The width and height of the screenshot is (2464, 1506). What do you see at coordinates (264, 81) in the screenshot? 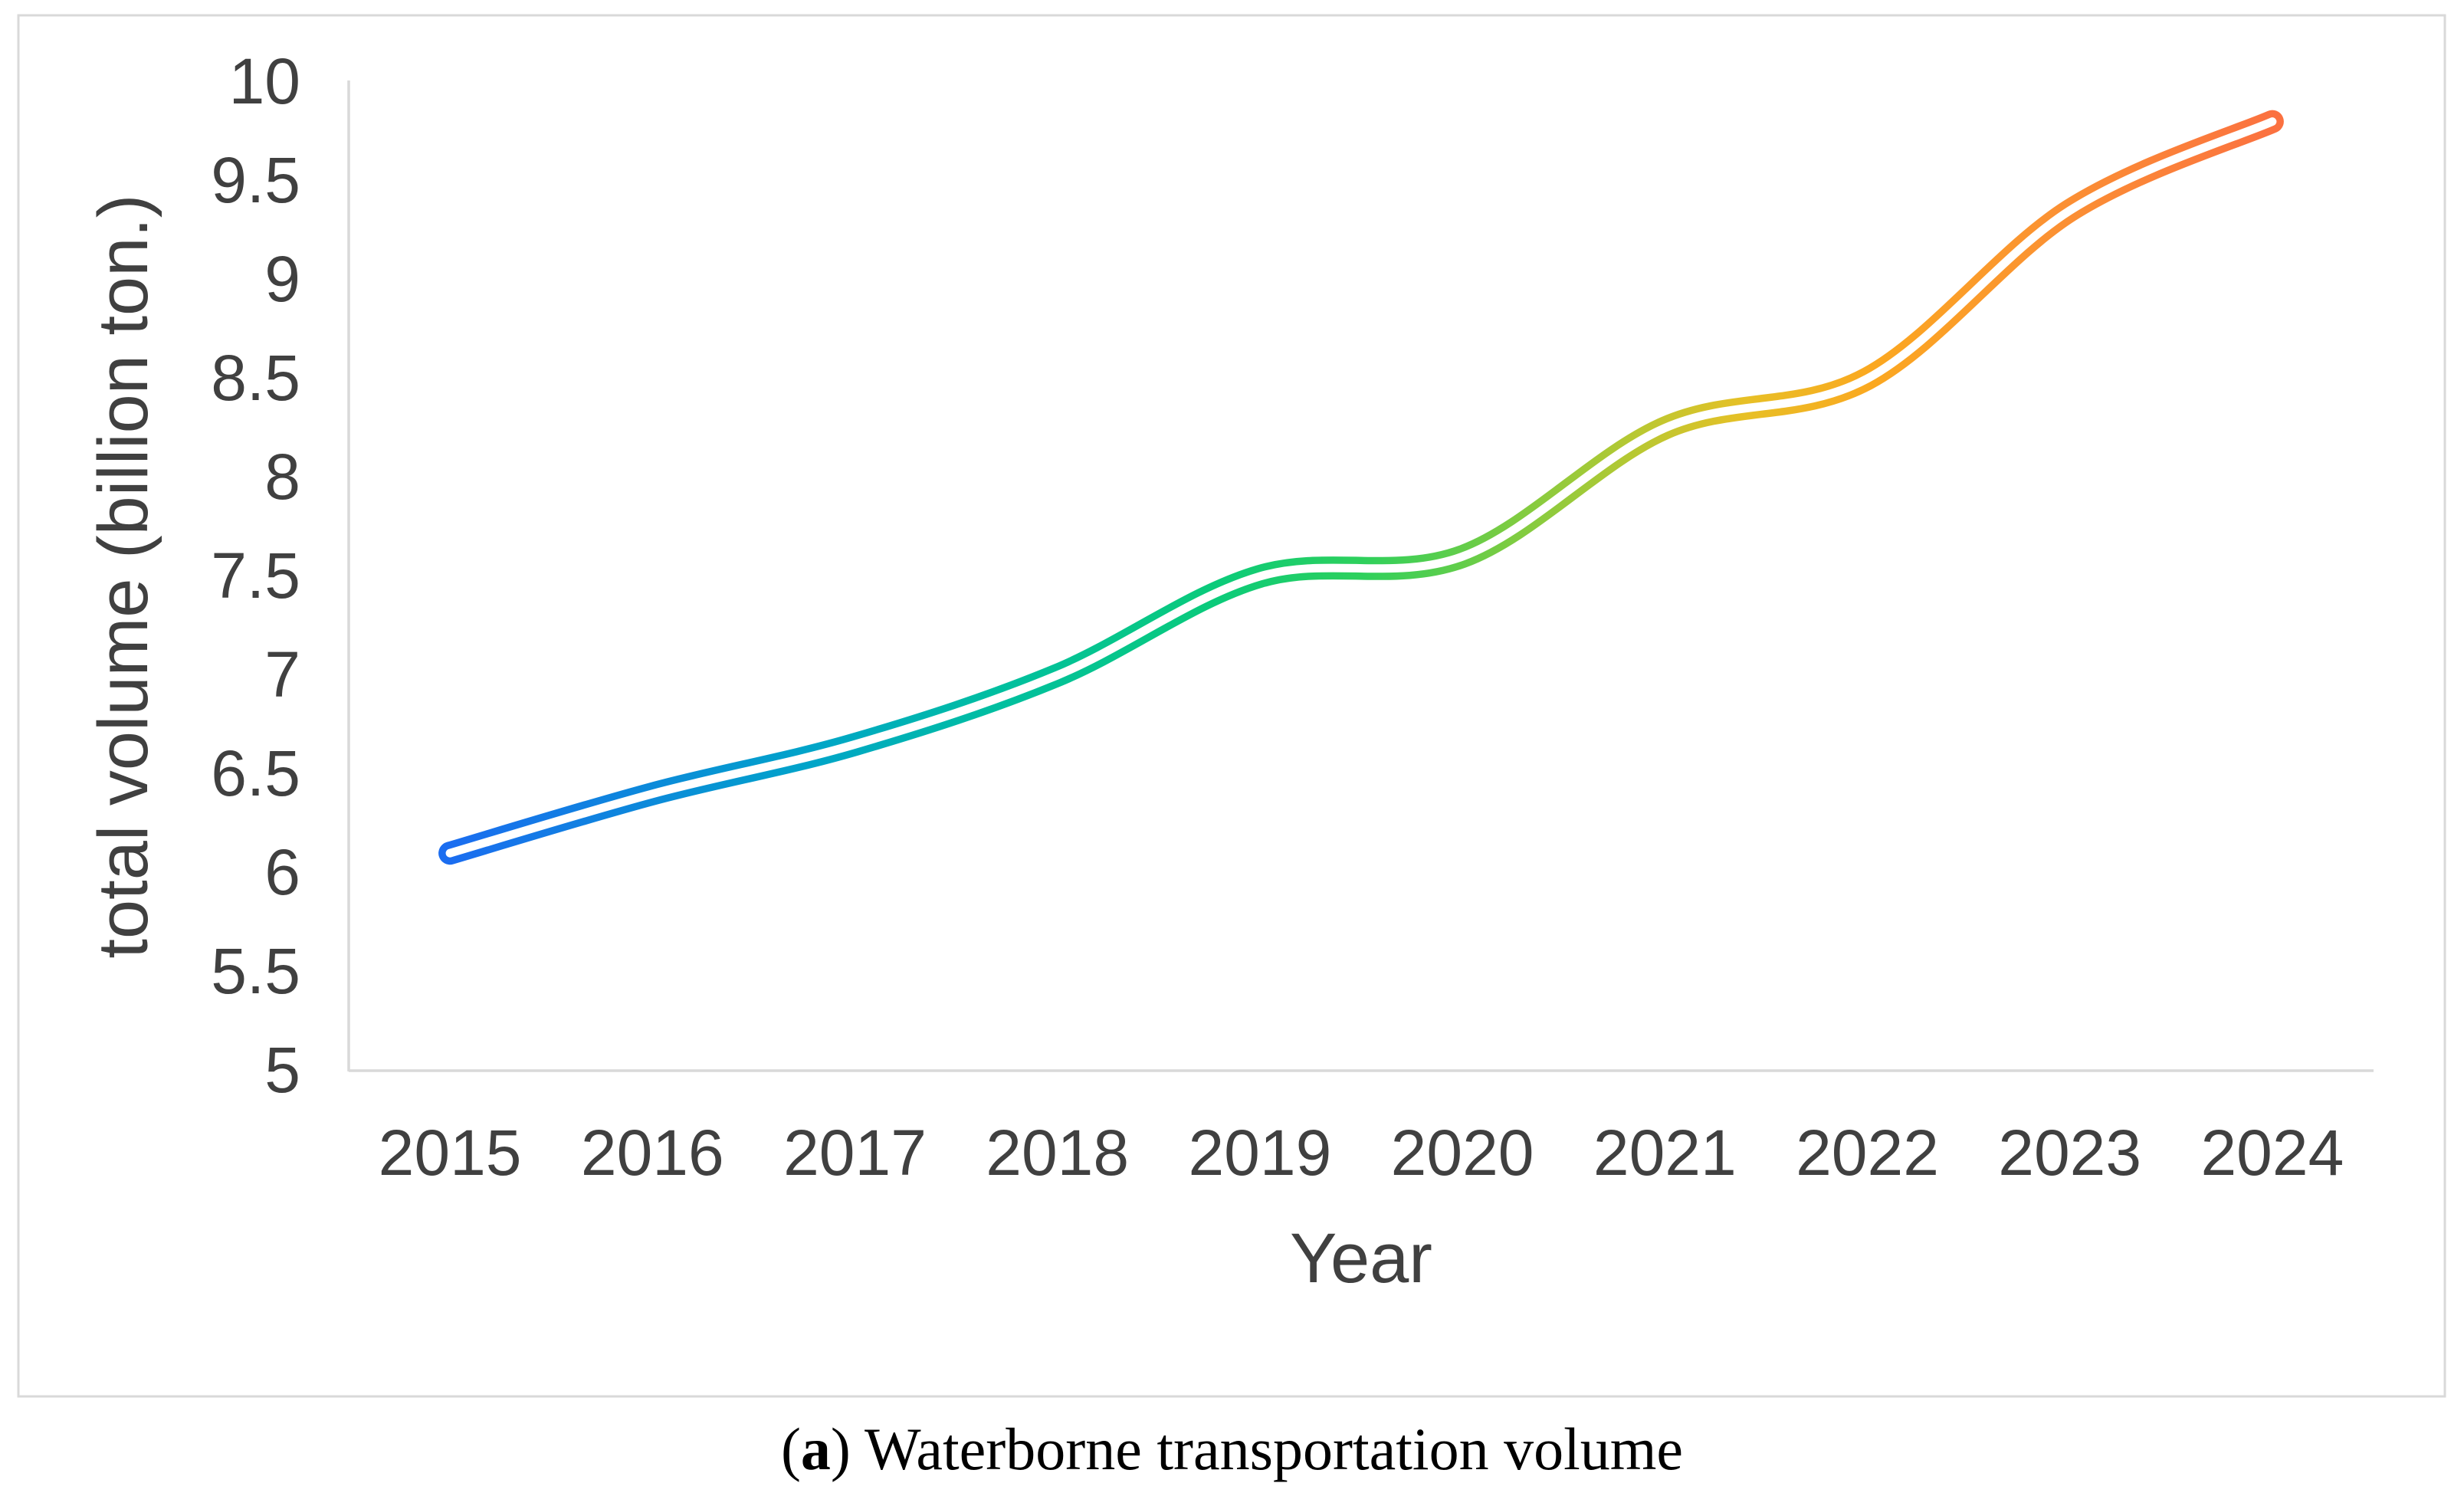
I see `y-tick-label: 10` at bounding box center [264, 81].